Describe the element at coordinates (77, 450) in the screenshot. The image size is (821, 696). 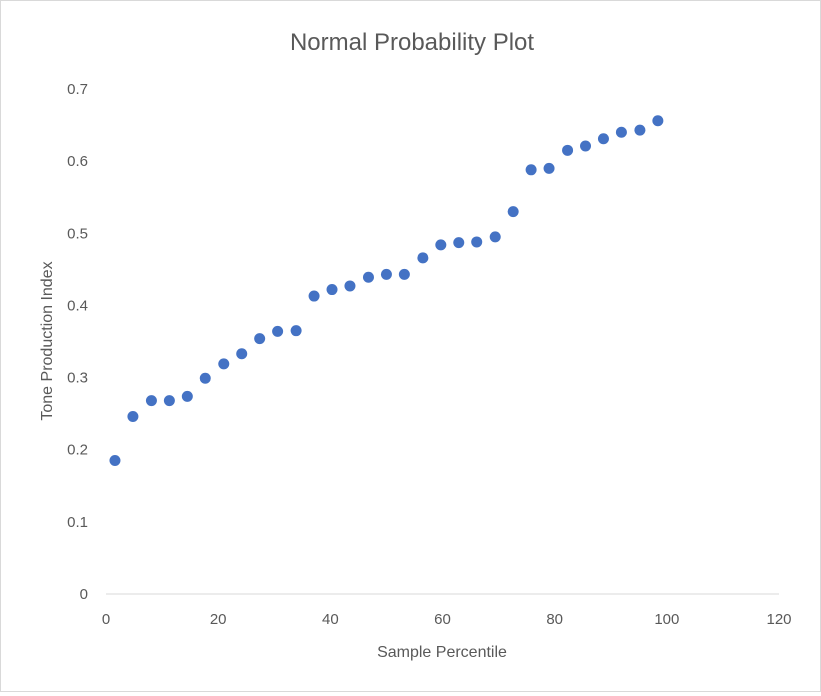
I see `y-tick-label: 0.2` at that location.